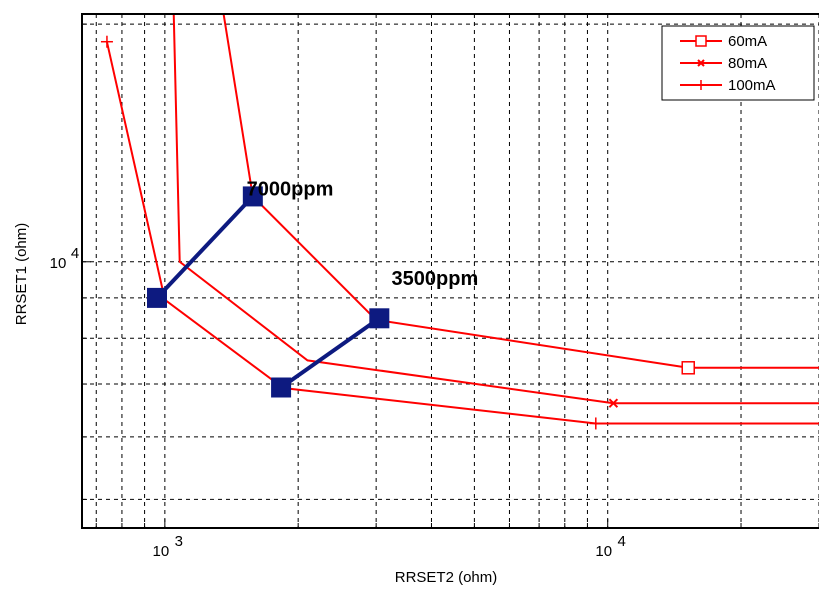 This screenshot has height=590, width=819. What do you see at coordinates (723, 41) in the screenshot?
I see `legend-entry-60mA: 60mA` at bounding box center [723, 41].